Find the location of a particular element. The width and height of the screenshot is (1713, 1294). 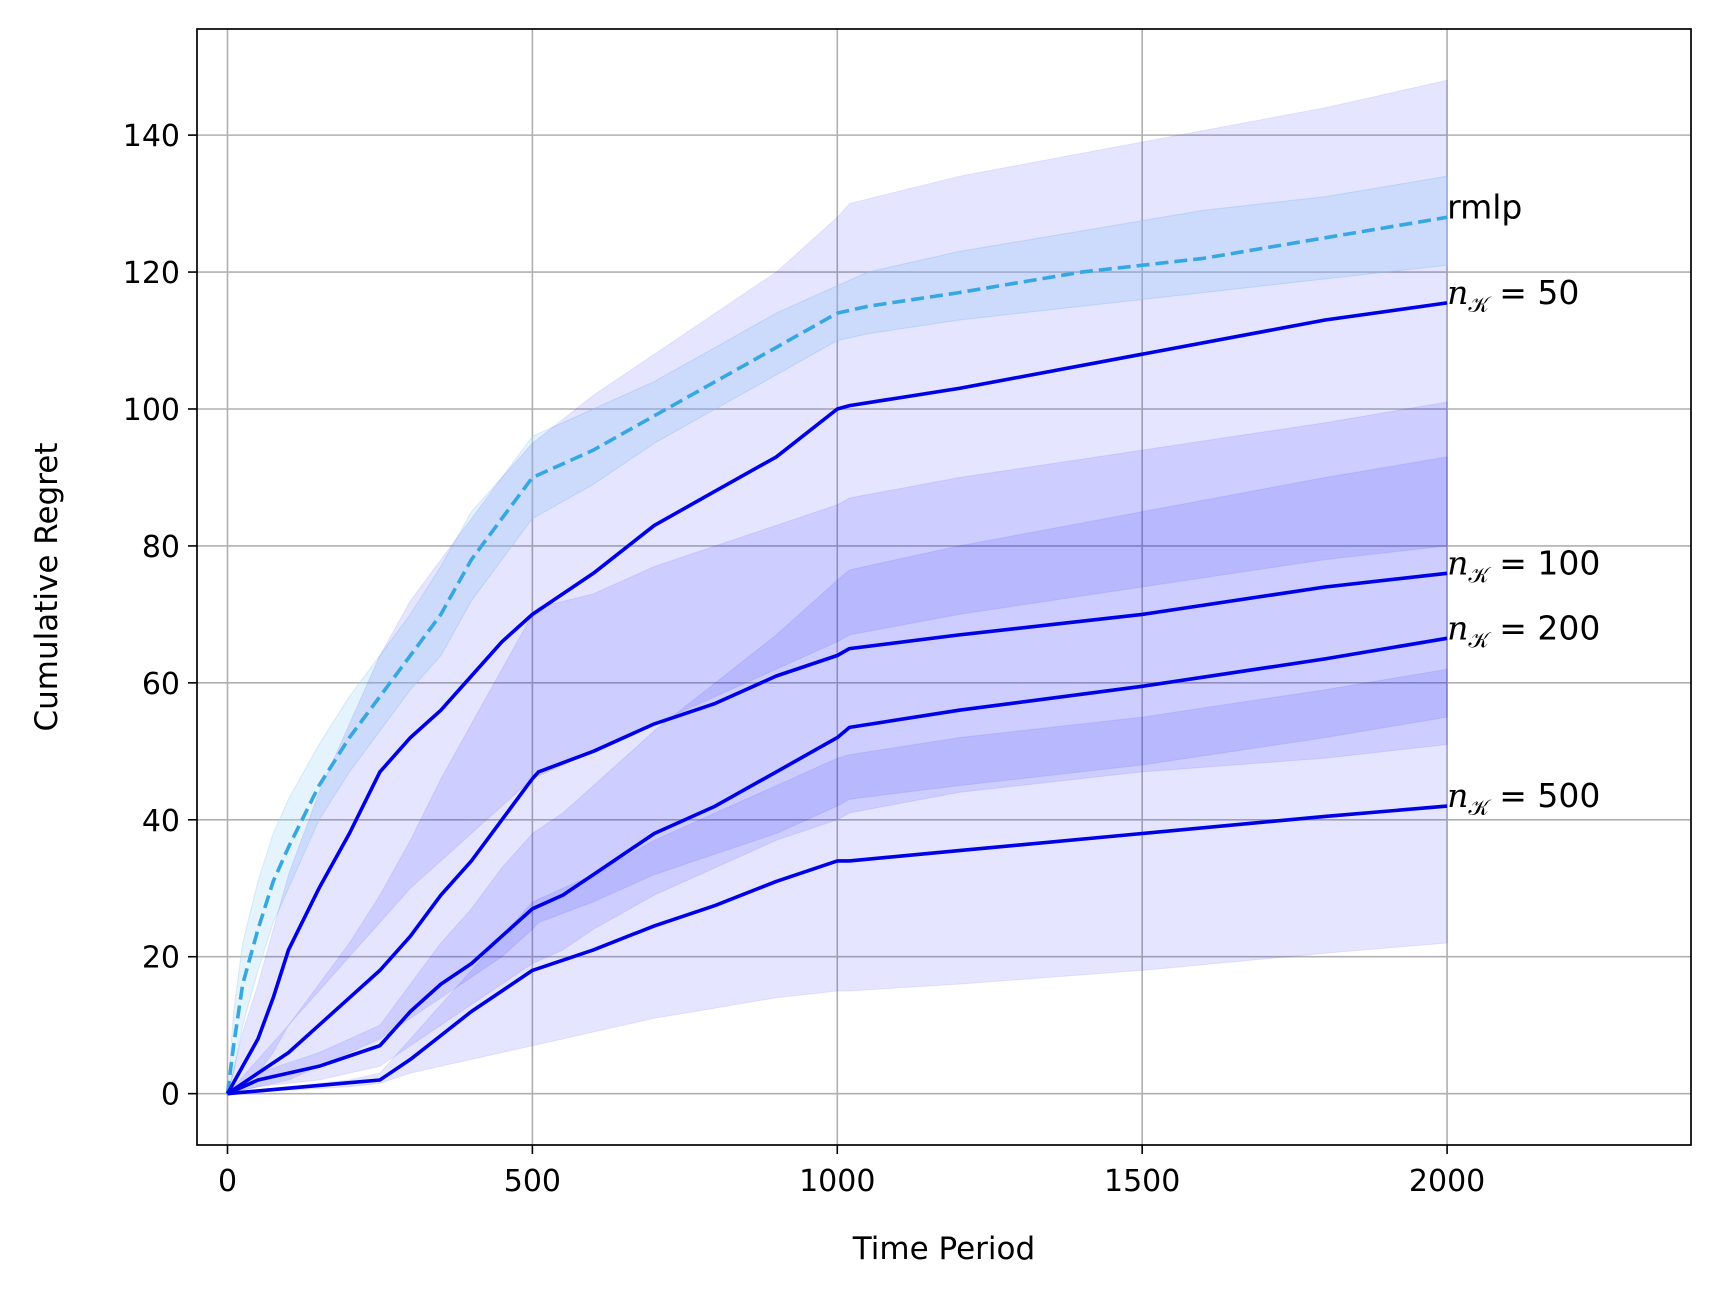

x-tick-label: 0 is located at coordinates (227, 1181).